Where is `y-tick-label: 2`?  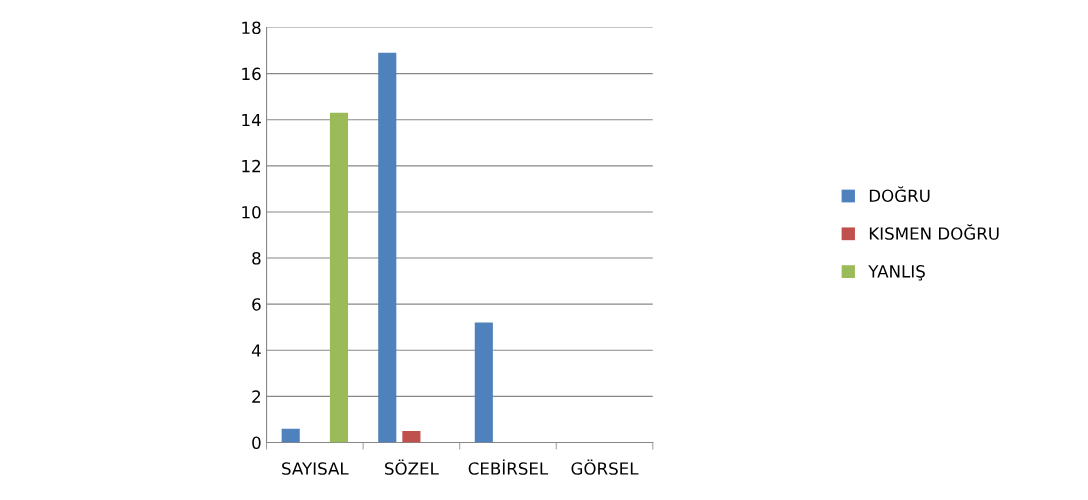 y-tick-label: 2 is located at coordinates (256, 396).